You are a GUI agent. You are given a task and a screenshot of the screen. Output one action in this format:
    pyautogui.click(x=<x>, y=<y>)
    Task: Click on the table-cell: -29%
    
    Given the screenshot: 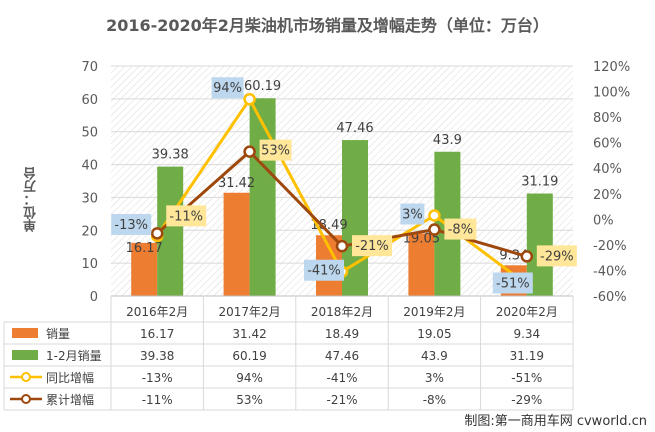 What is the action you would take?
    pyautogui.click(x=526, y=400)
    